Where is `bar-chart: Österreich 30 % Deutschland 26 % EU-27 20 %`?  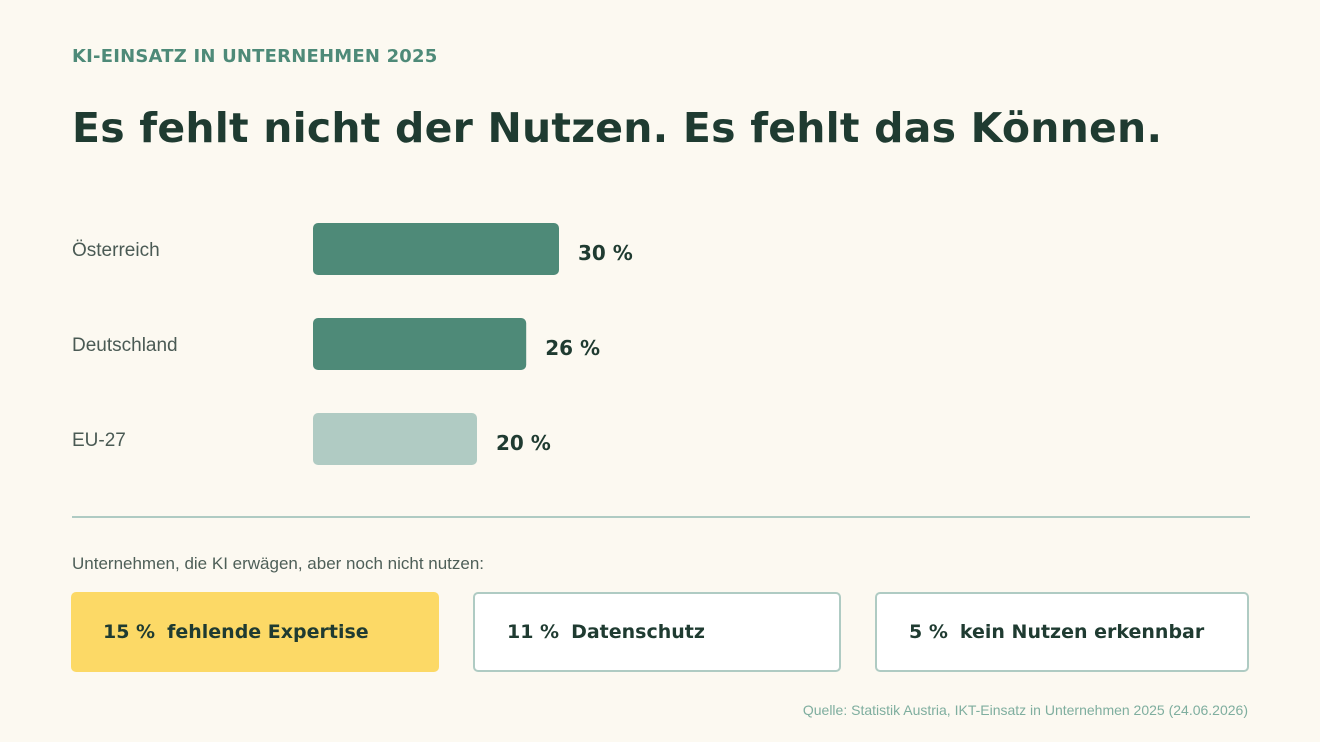 bar-chart: Österreich 30 % Deutschland 26 % EU-27 20 % is located at coordinates (352, 344).